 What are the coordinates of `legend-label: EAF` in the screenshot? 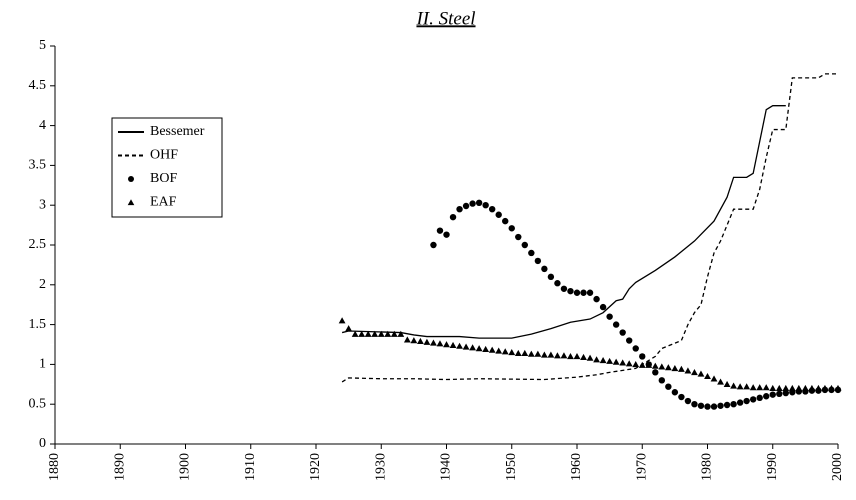 It's located at (163, 202).